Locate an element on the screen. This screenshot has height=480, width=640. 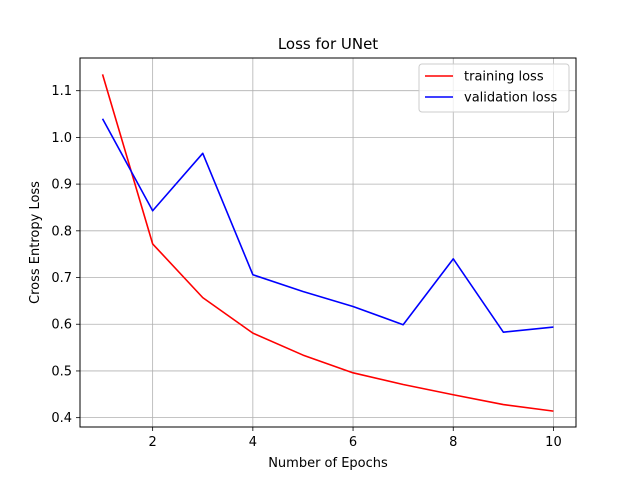
y-tick-label: 0.7 is located at coordinates (61, 278).